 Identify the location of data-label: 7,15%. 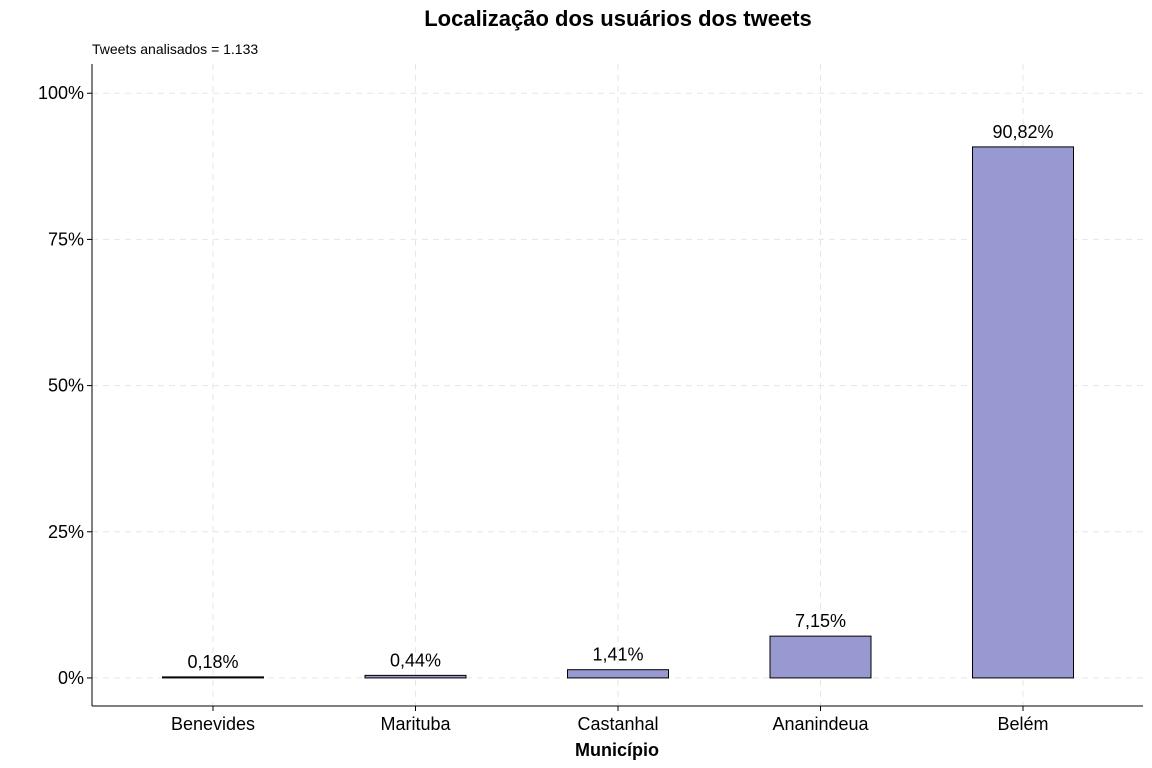
(820, 621).